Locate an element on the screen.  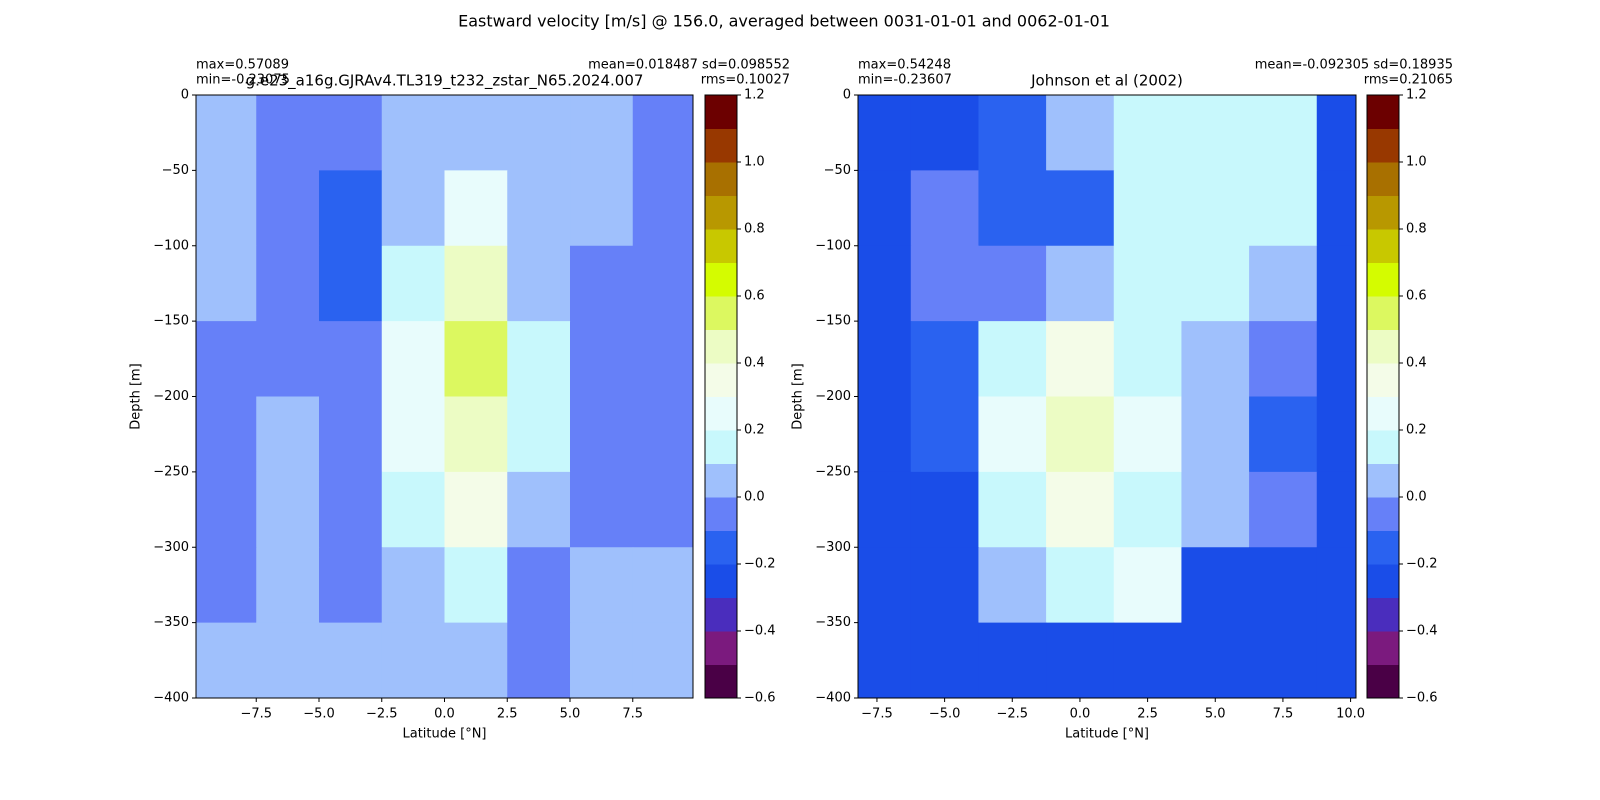
stat-text: rms=0.21065 is located at coordinates (1408, 80).